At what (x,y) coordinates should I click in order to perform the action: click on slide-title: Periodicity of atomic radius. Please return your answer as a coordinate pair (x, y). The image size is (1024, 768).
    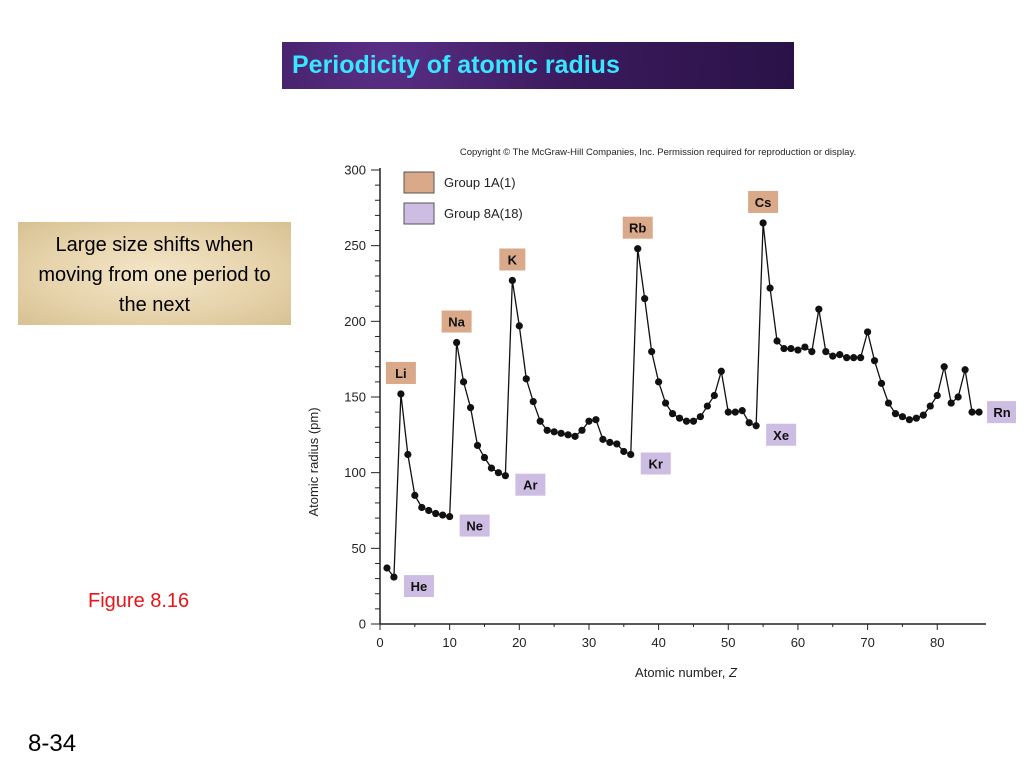
    Looking at the image, I should click on (456, 65).